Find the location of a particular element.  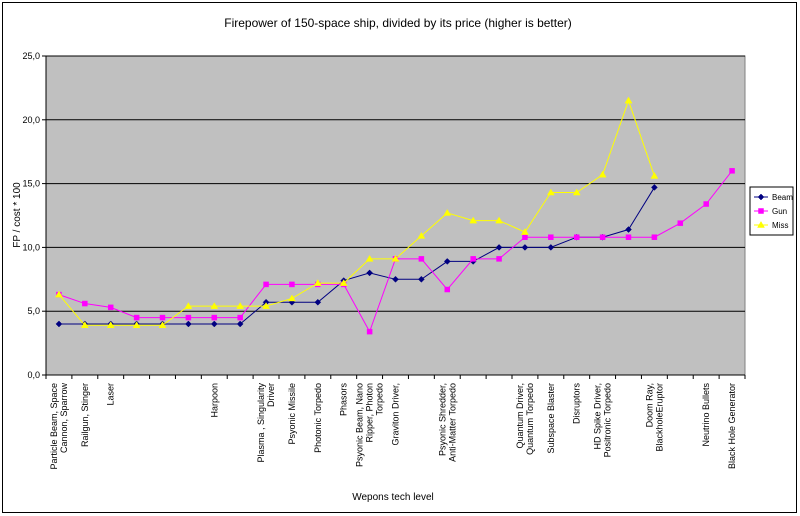

y-tick-label: 25,0 is located at coordinates (31, 56).